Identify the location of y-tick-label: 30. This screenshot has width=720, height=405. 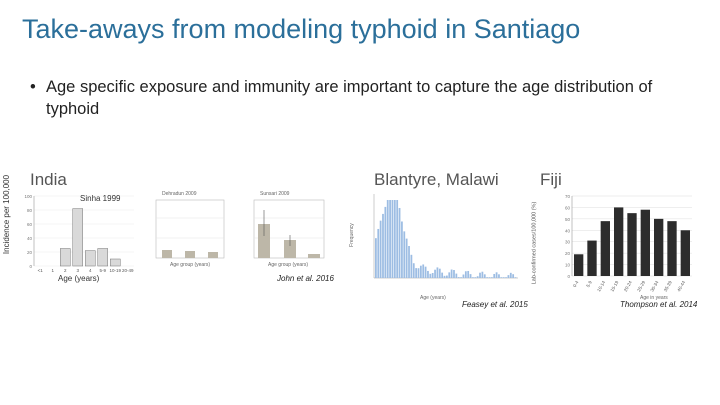
(568, 242).